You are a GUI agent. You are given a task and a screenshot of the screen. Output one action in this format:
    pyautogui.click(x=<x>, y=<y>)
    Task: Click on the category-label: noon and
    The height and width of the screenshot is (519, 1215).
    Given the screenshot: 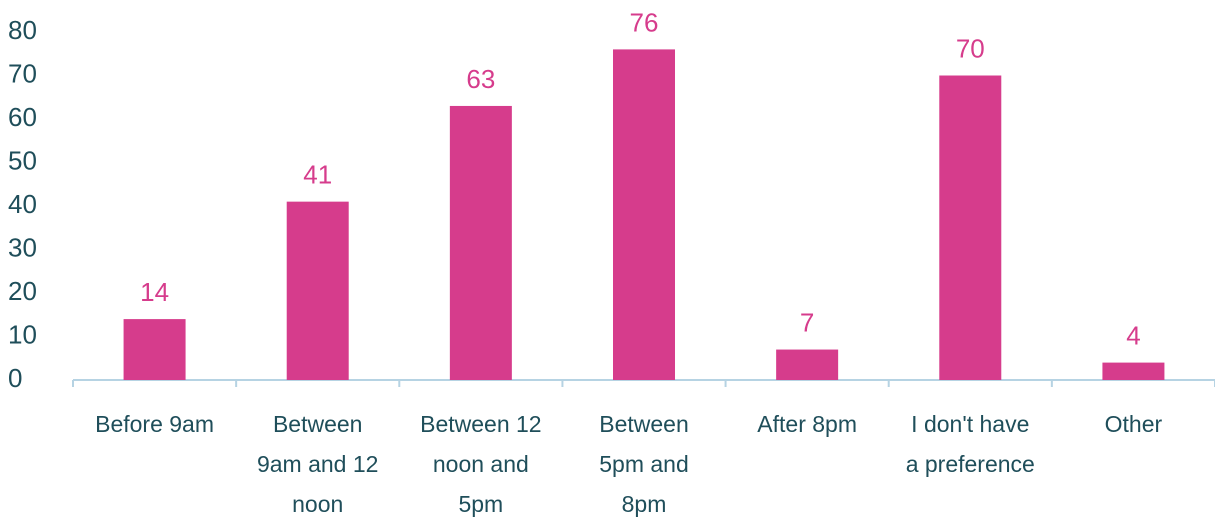 What is the action you would take?
    pyautogui.click(x=481, y=464)
    